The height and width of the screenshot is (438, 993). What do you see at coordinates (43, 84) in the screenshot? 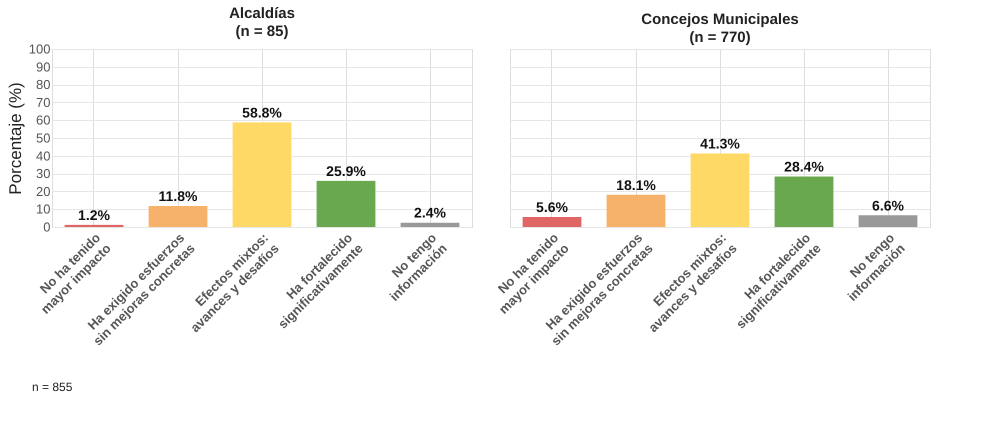
I see `y-tick-label: 80` at bounding box center [43, 84].